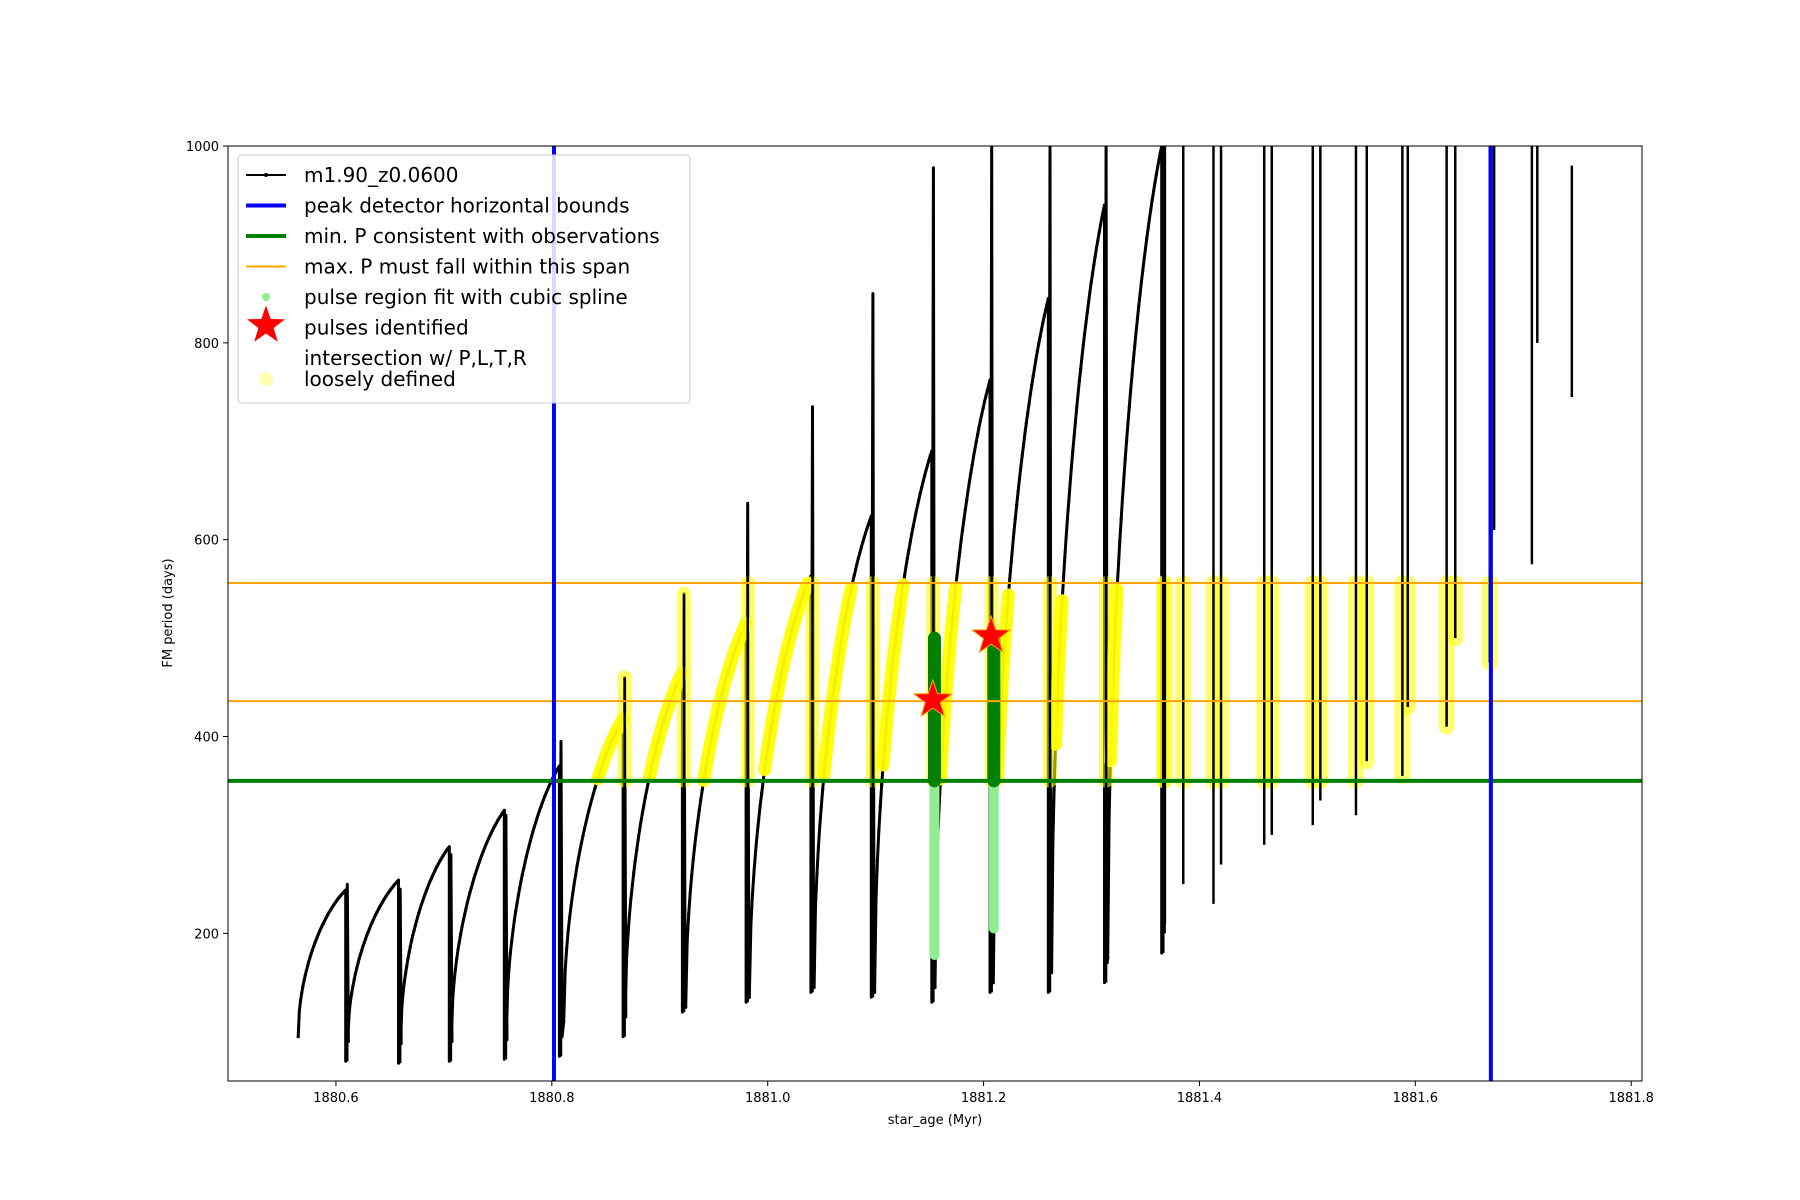  Describe the element at coordinates (266, 175) in the screenshot. I see `legend-handle-track-marker` at that location.